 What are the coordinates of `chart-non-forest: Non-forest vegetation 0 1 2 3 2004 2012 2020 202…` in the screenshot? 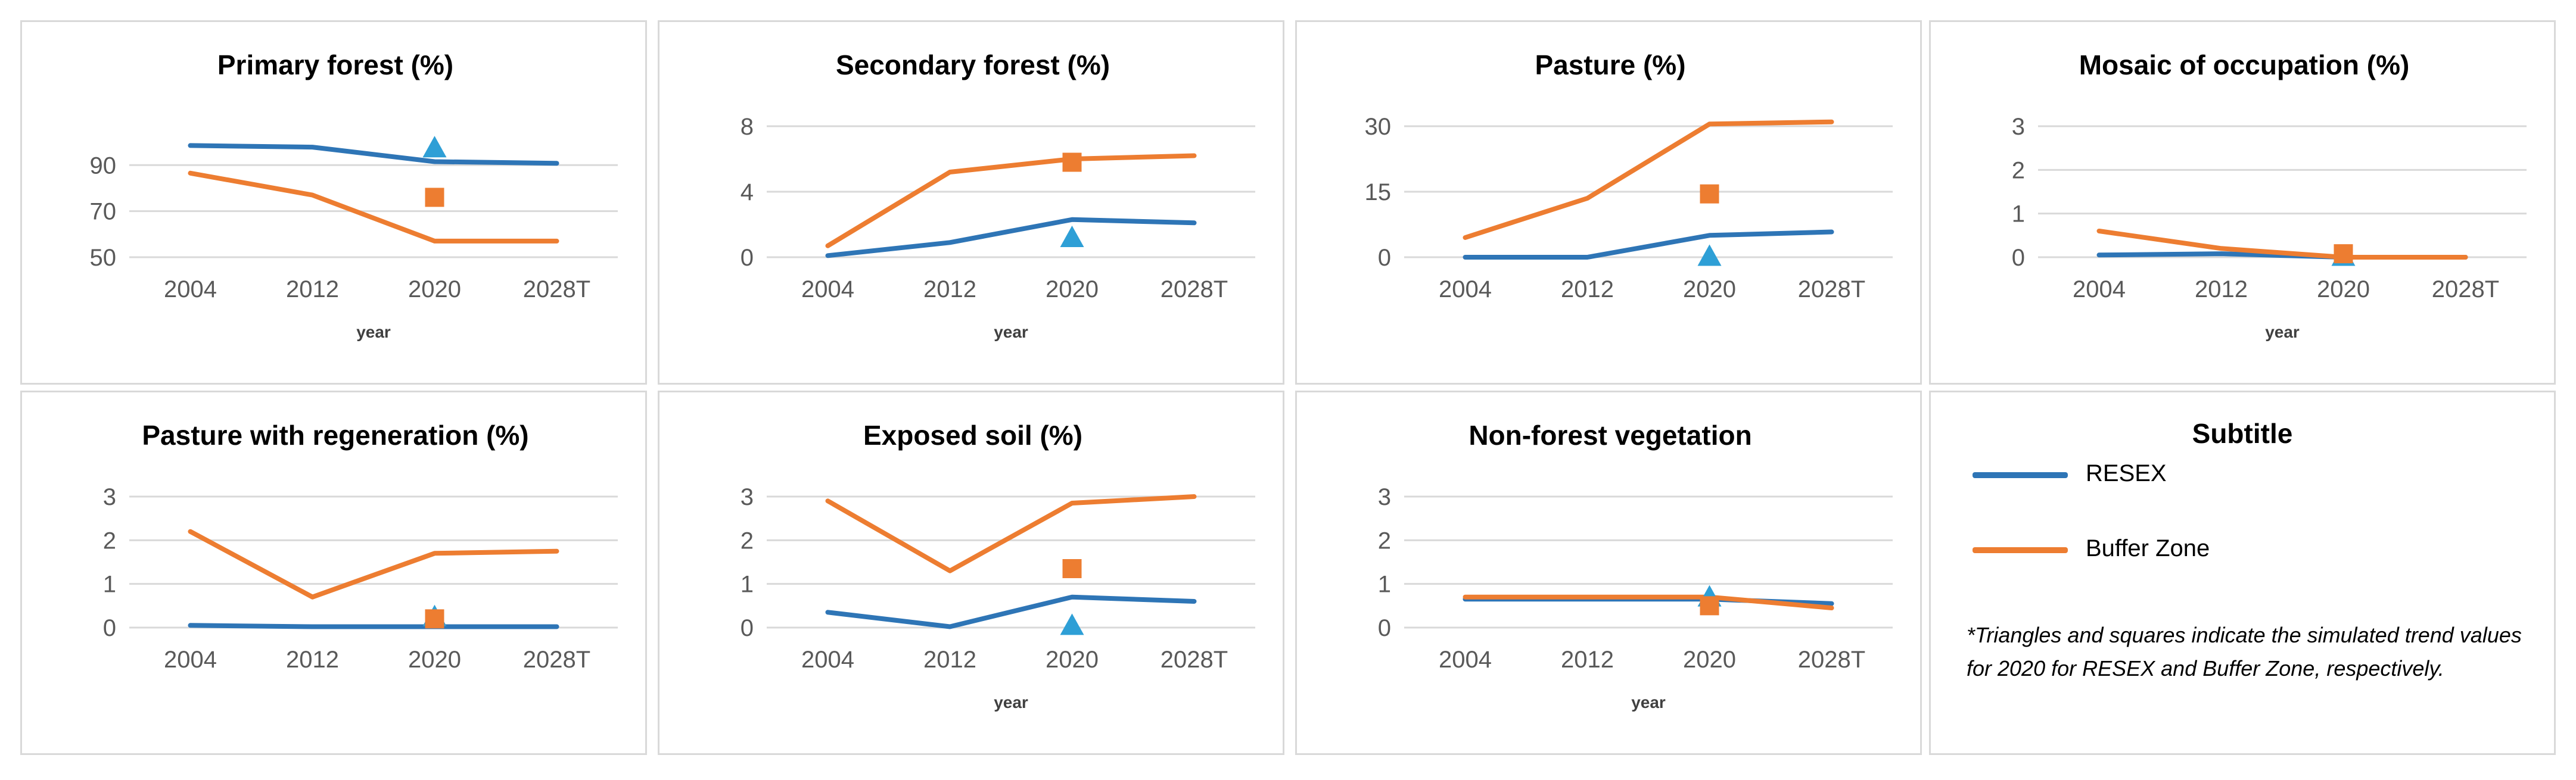 It's located at (1608, 573).